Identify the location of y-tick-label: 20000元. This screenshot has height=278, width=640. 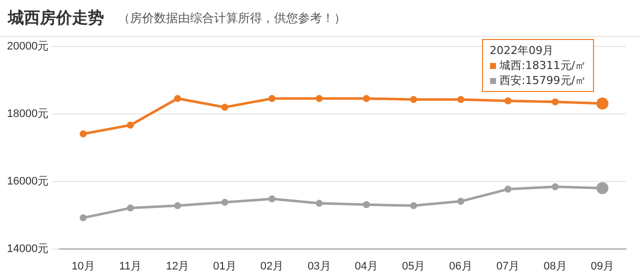
(27, 46).